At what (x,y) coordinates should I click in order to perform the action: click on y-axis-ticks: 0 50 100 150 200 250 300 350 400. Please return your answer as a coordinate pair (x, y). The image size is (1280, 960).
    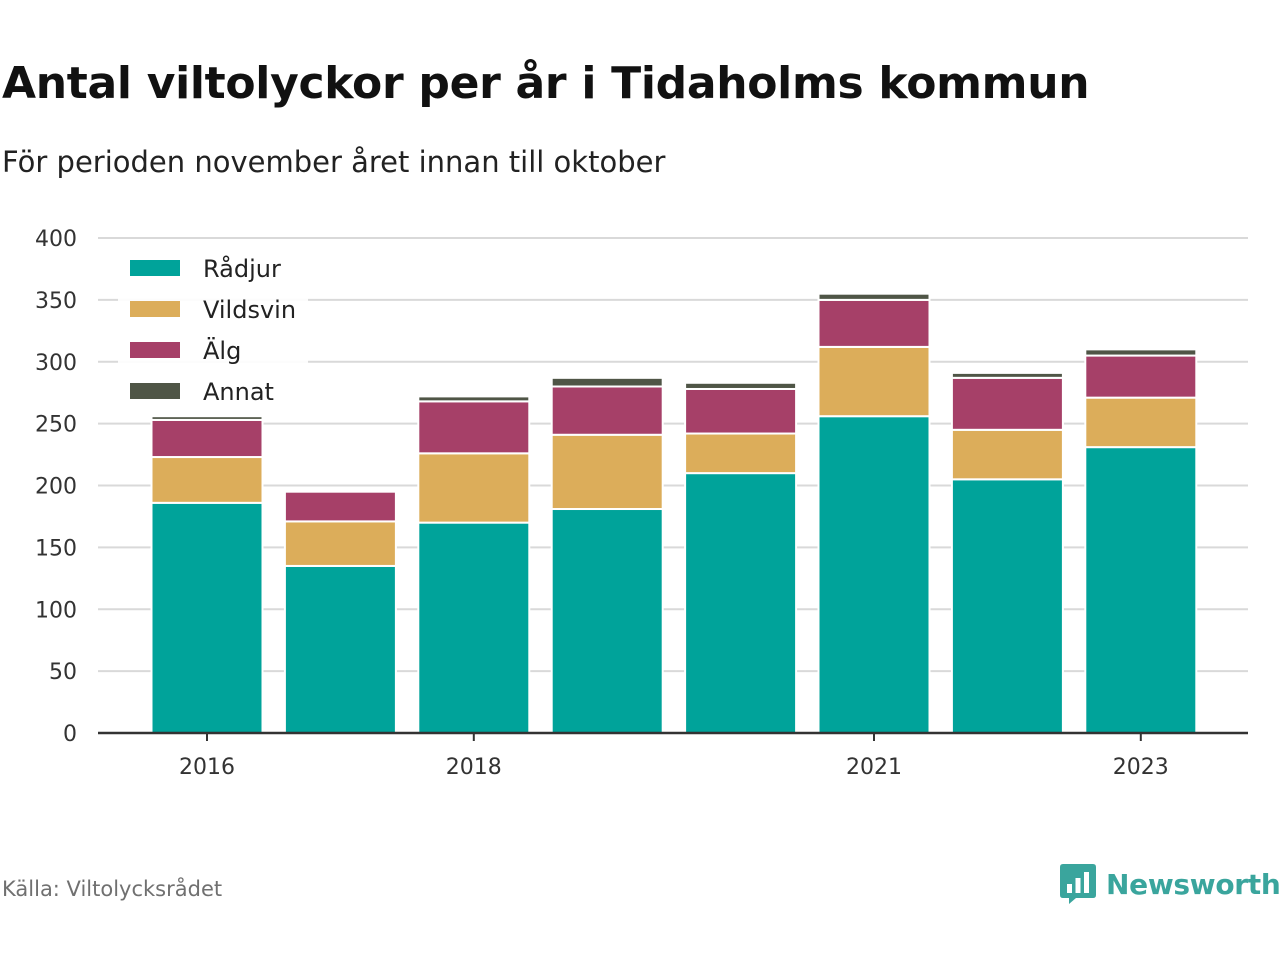
    Looking at the image, I should click on (56, 487).